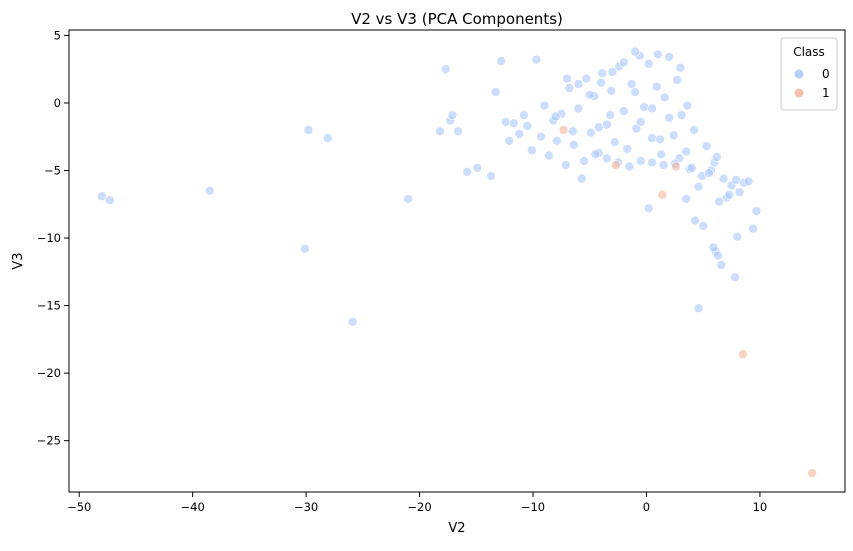 The width and height of the screenshot is (853, 551). I want to click on x-axis-ticks: −50 −40 −30 −20 −10 0 10, so click(417, 503).